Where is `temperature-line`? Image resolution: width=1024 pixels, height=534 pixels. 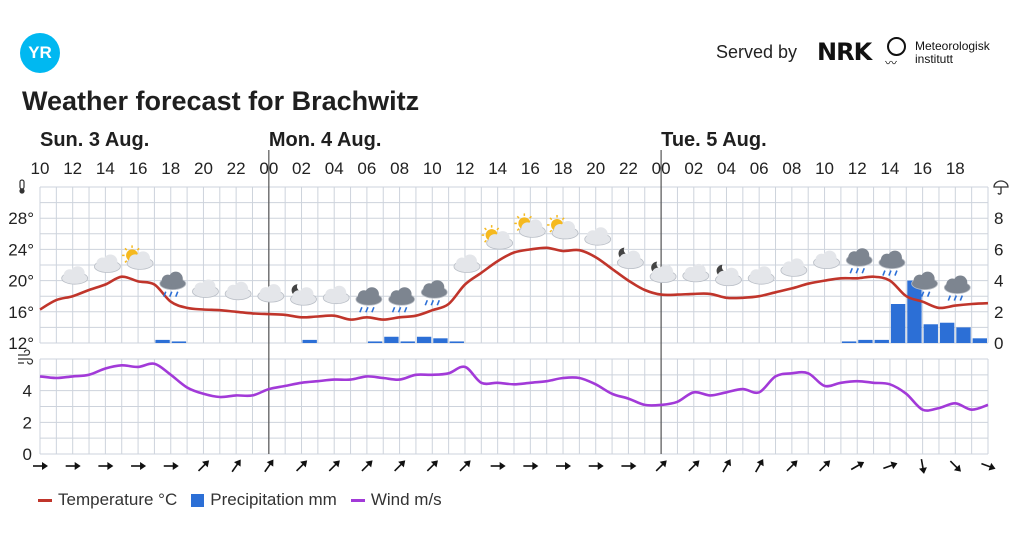
temperature-line is located at coordinates (514, 283).